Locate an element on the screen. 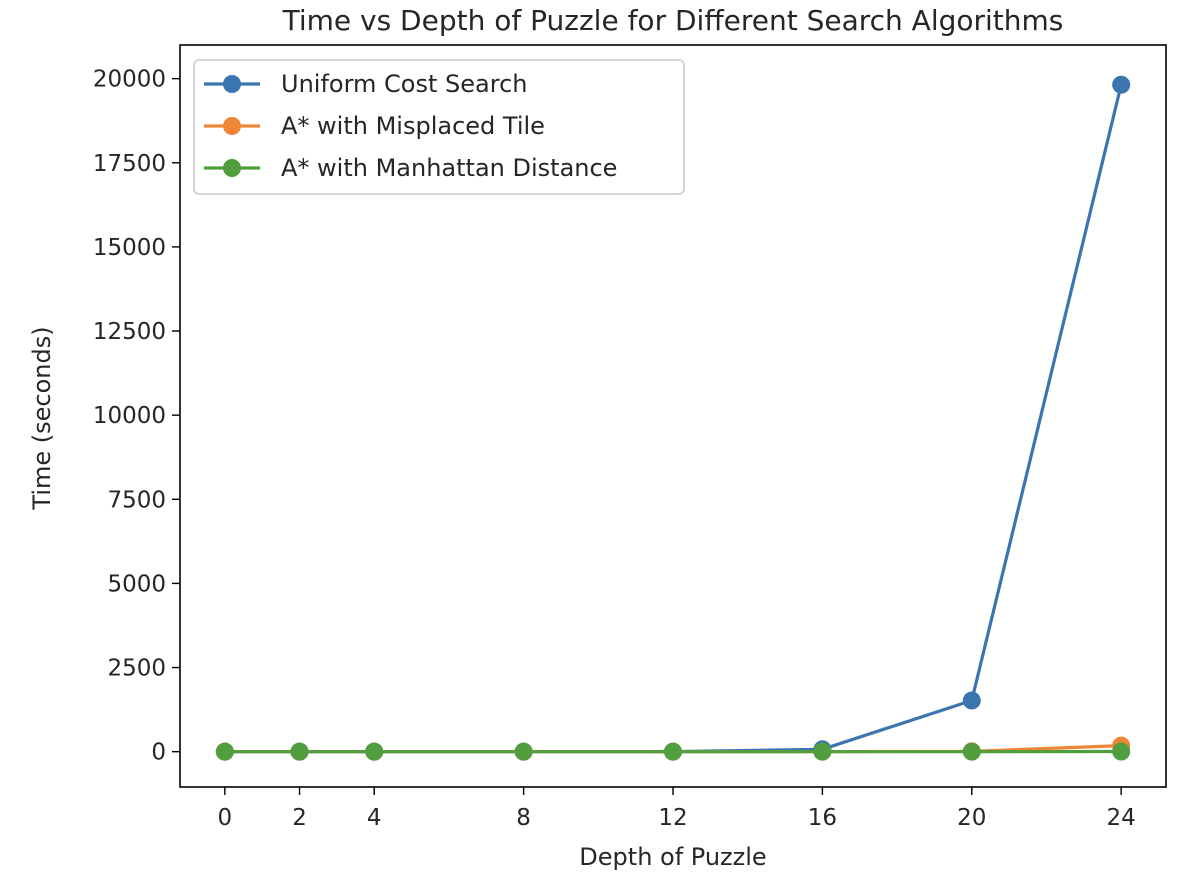 The image size is (1182, 874). y-axis-label: Time (seconds) is located at coordinates (42, 418).